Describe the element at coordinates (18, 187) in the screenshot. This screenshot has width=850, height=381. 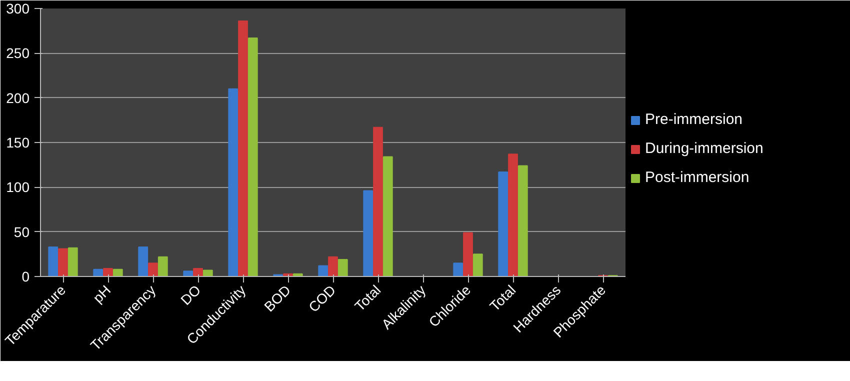
I see `y-tick-label: 100` at that location.